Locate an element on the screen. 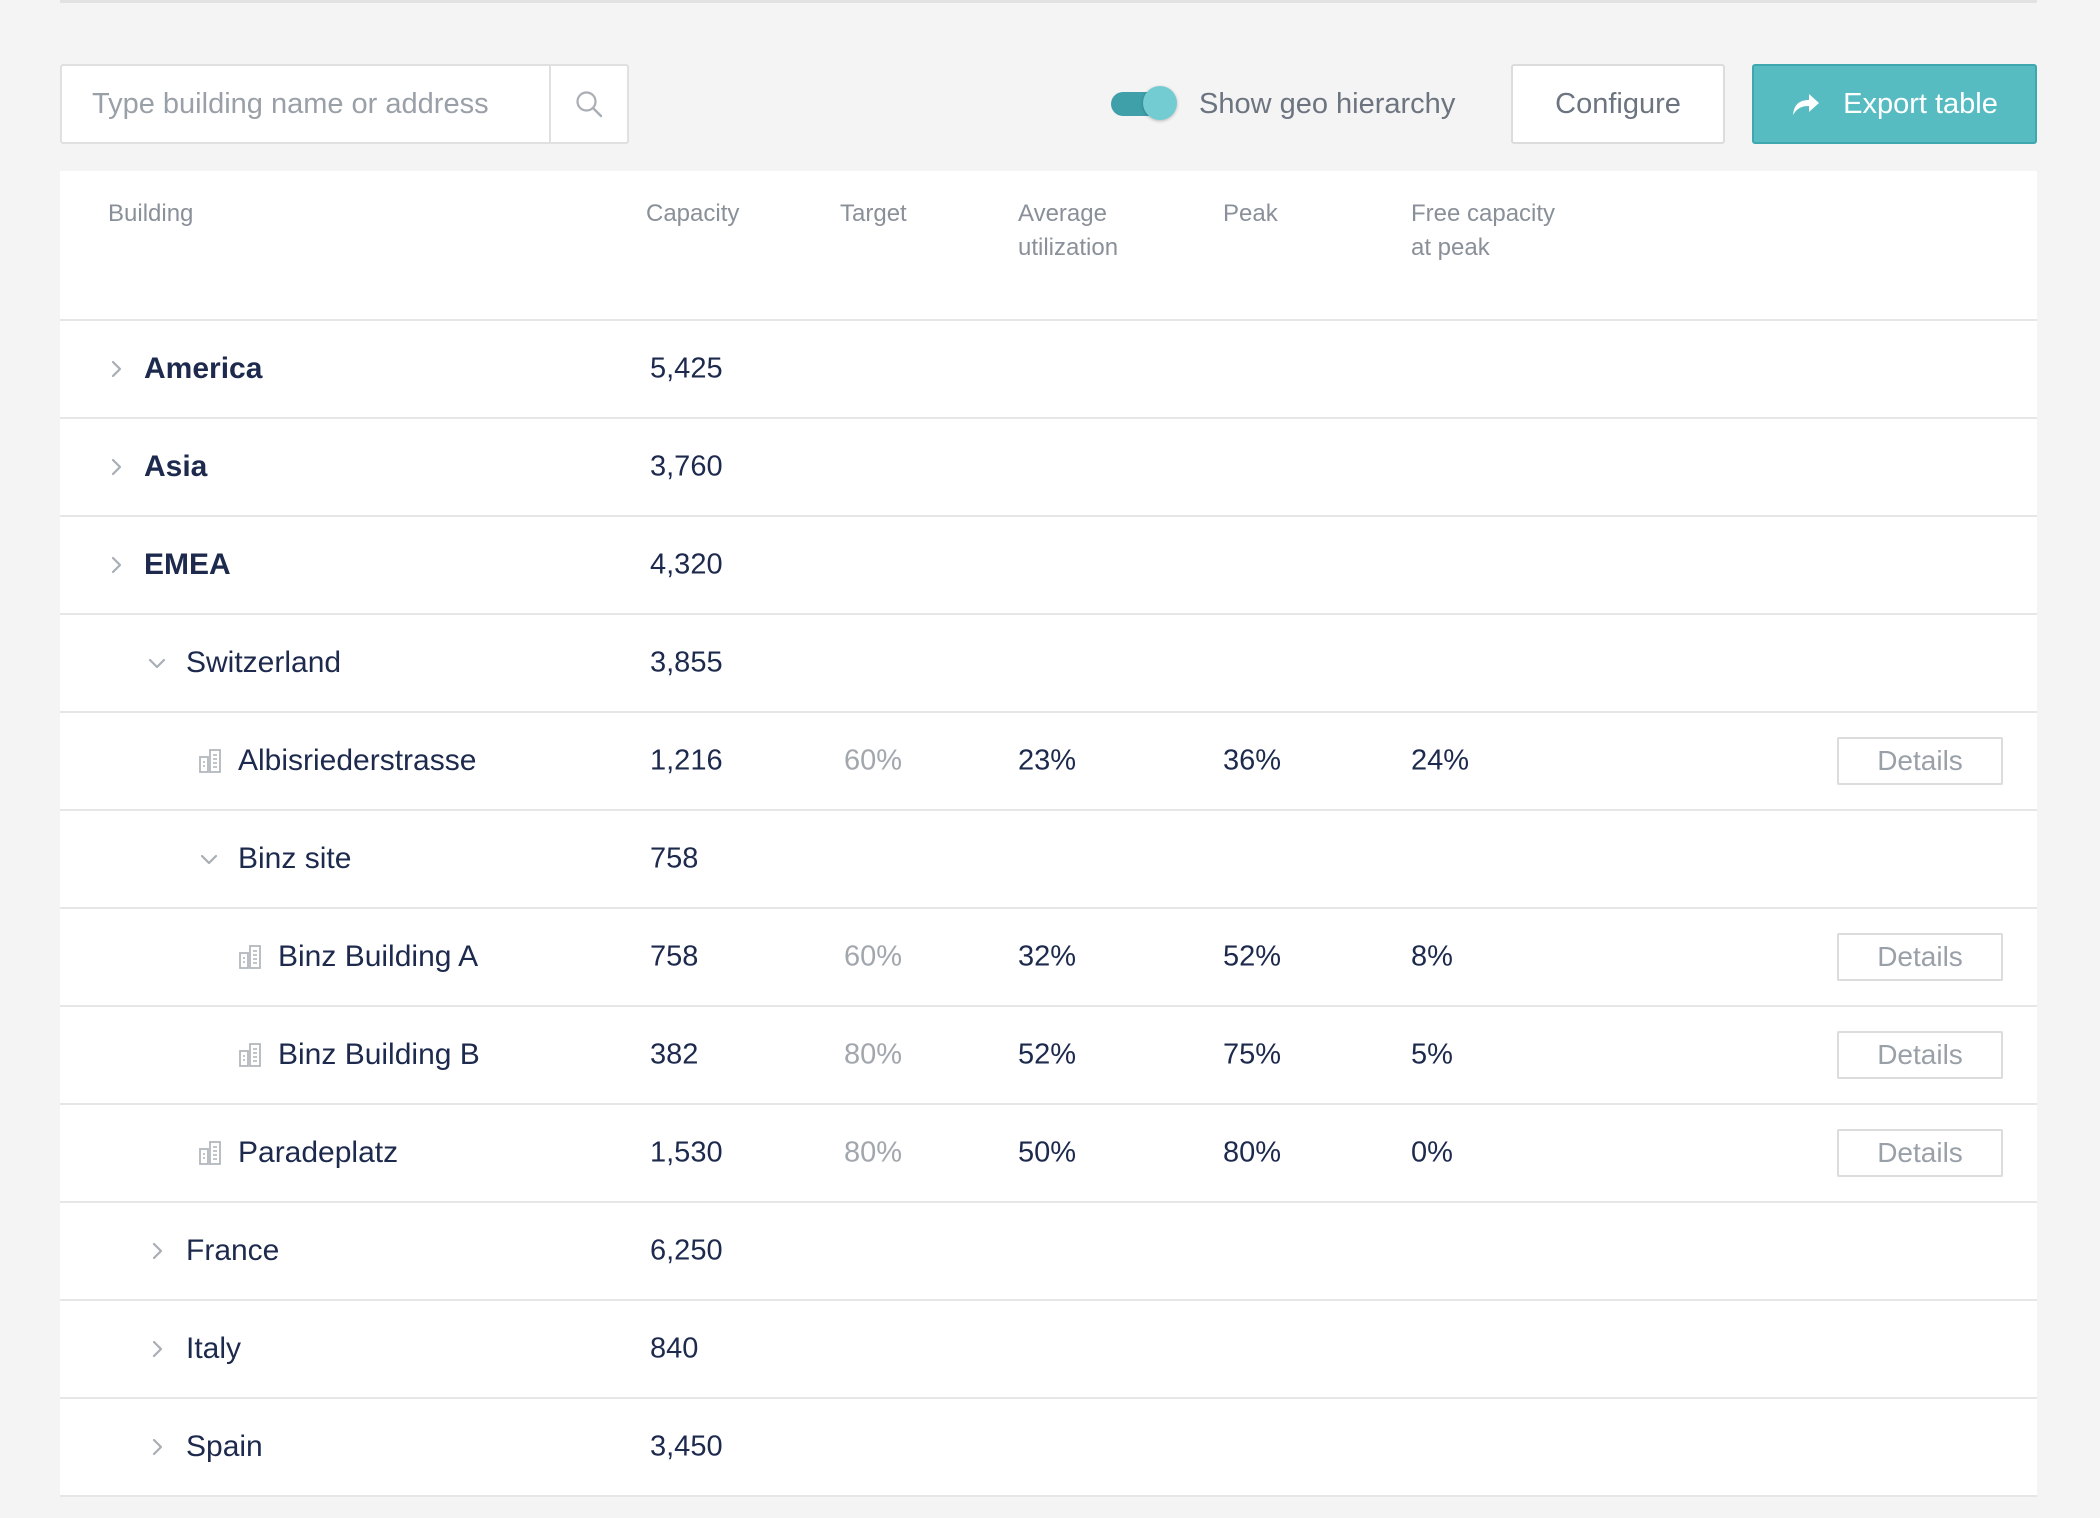 Image resolution: width=2100 pixels, height=1518 pixels. cell-average-utilization: 52% is located at coordinates (1047, 1054).